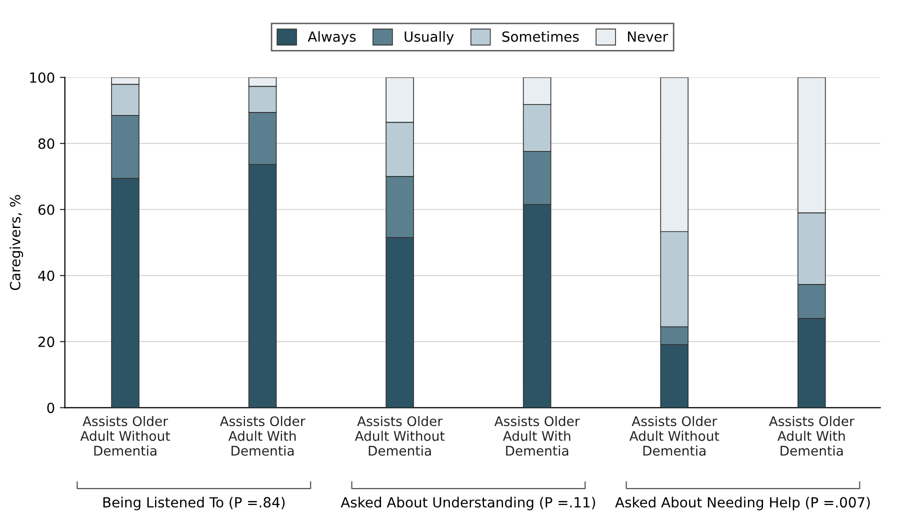 The image size is (901, 516). I want to click on y-tick-label: 0, so click(50, 408).